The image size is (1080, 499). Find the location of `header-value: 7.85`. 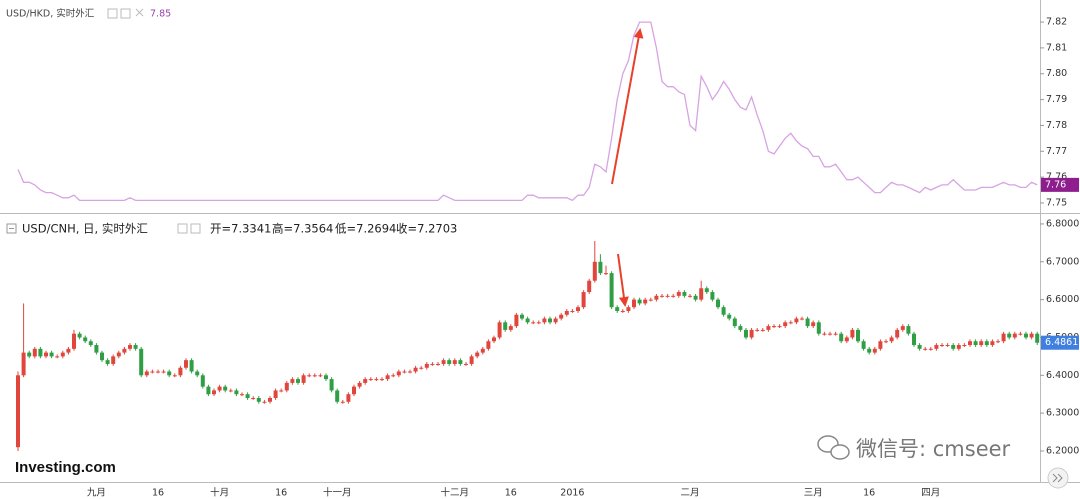

header-value: 7.85 is located at coordinates (160, 14).